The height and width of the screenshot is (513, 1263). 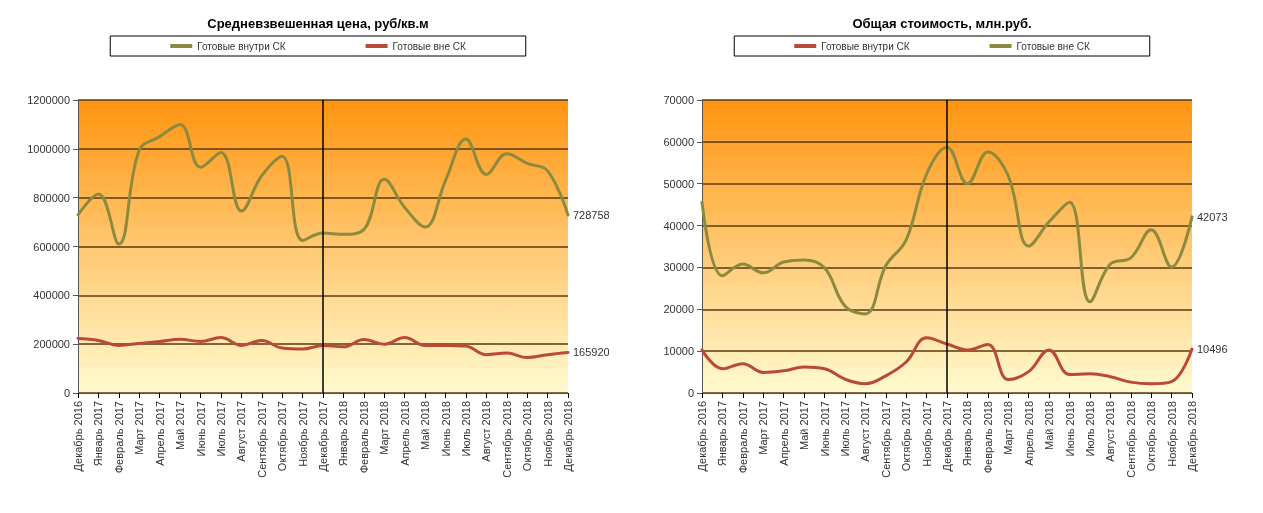 I want to click on y-tick-label: 60000, so click(x=678, y=141).